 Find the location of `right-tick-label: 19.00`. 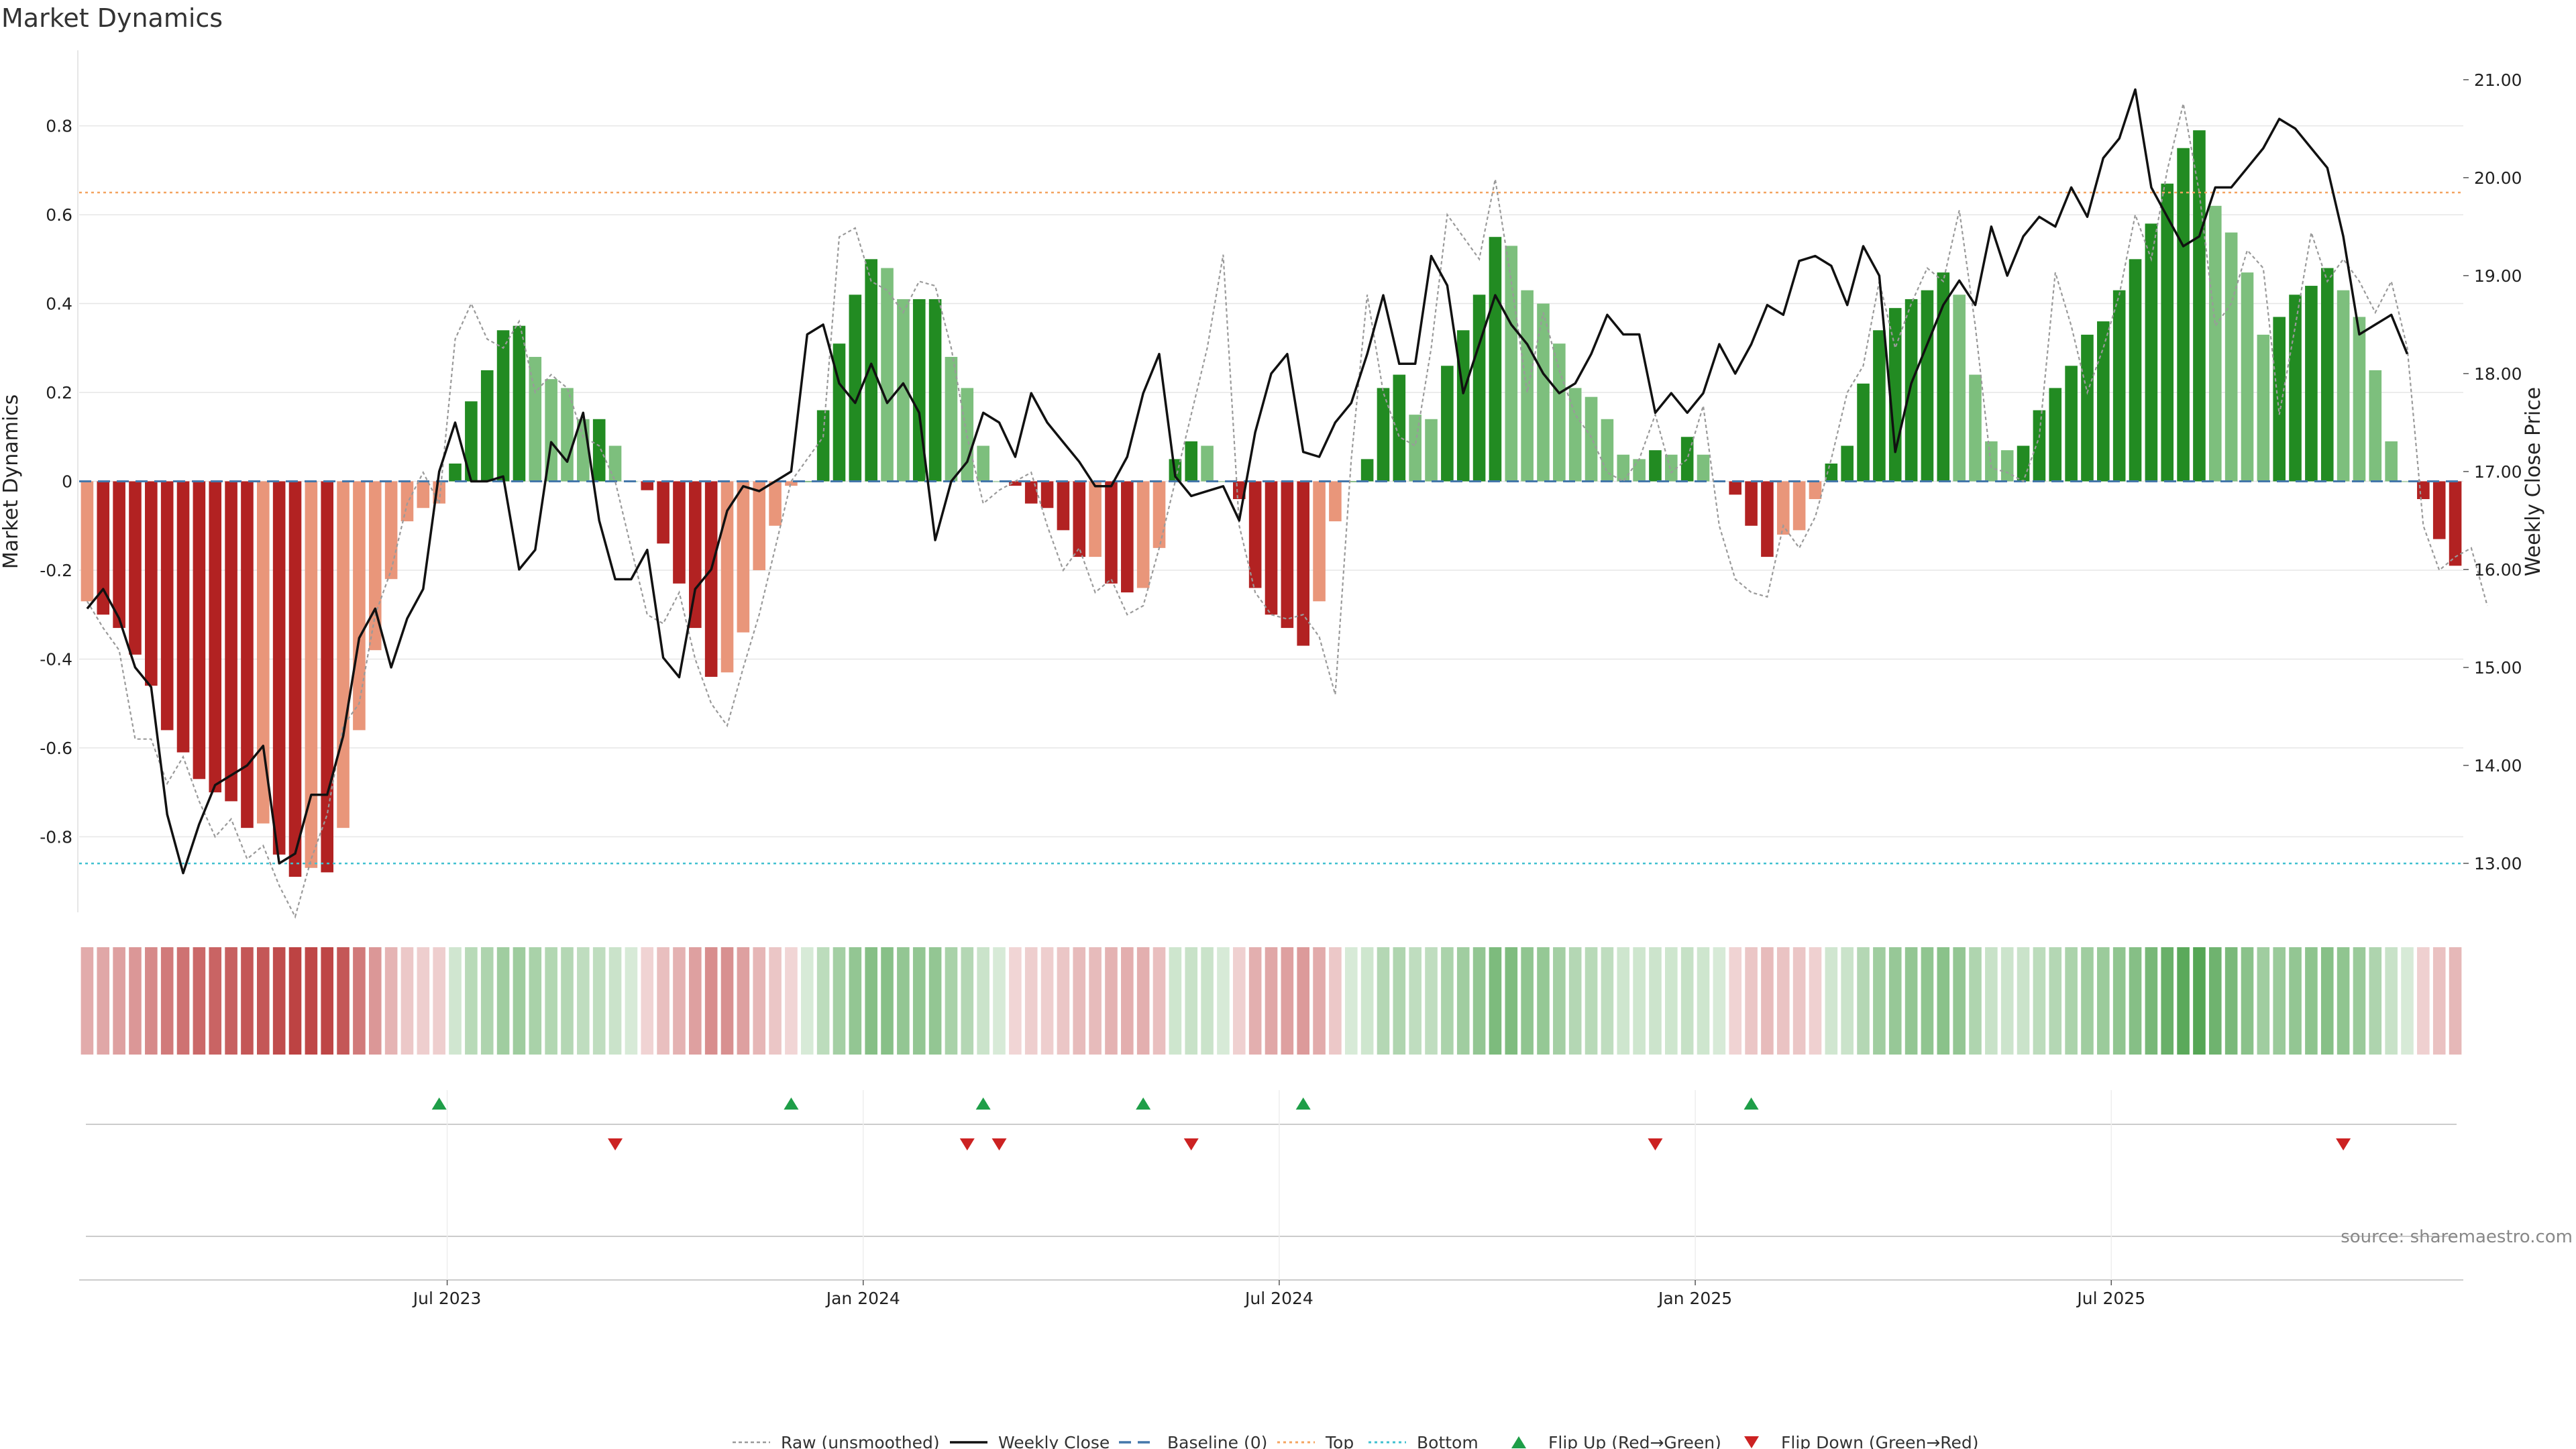

right-tick-label: 19.00 is located at coordinates (2498, 276).